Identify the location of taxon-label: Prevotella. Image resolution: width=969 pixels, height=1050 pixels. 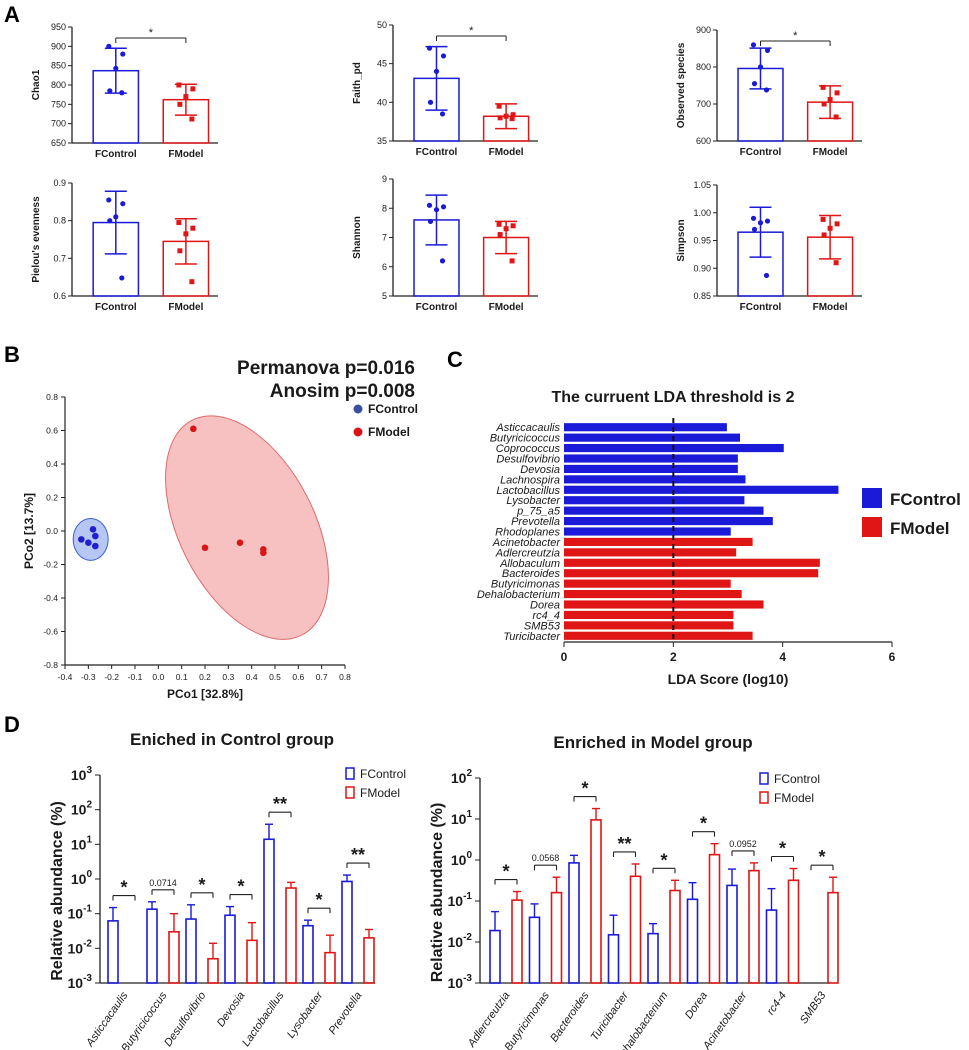
(535, 522).